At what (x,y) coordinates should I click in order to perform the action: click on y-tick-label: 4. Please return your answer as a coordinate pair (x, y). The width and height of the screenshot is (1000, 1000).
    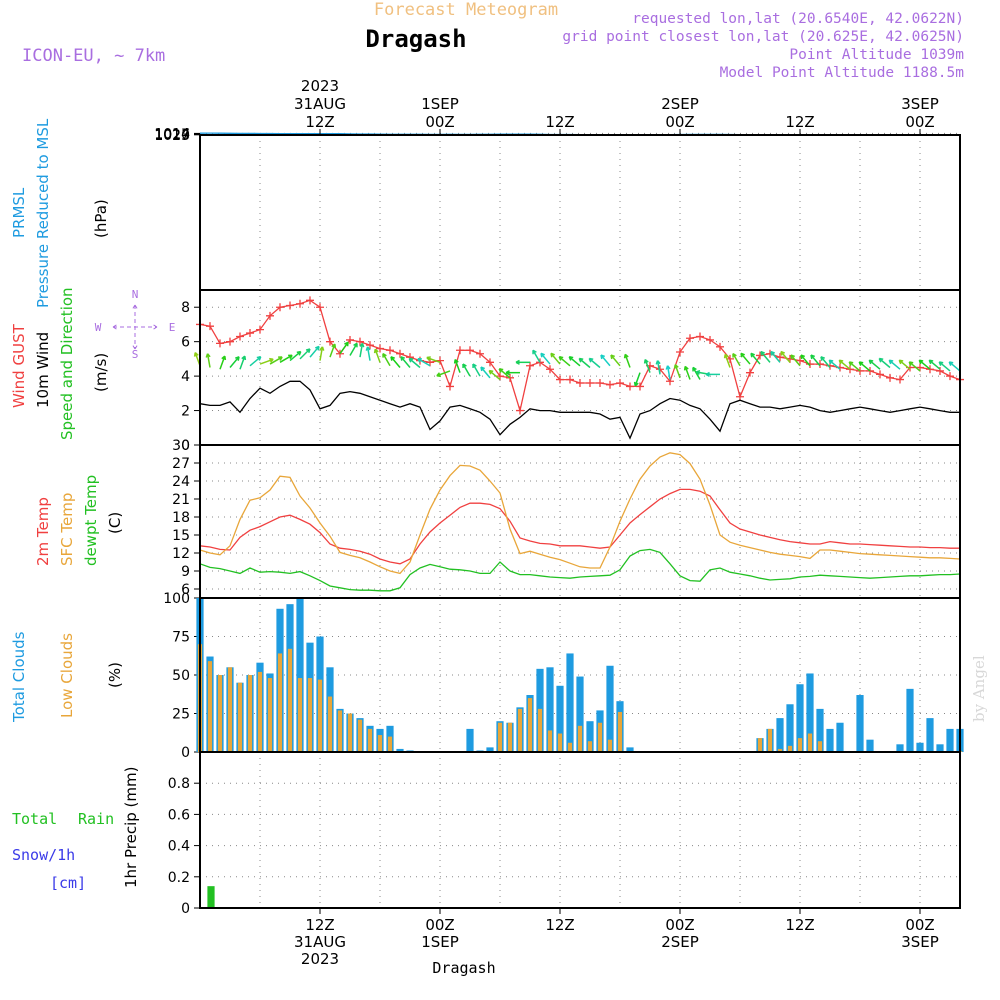
    Looking at the image, I should click on (185, 377).